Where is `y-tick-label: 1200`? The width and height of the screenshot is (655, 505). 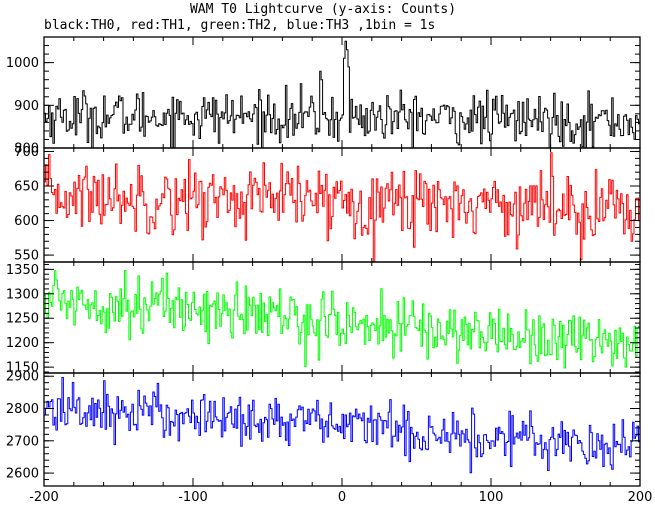
y-tick-label: 1200 is located at coordinates (22, 343).